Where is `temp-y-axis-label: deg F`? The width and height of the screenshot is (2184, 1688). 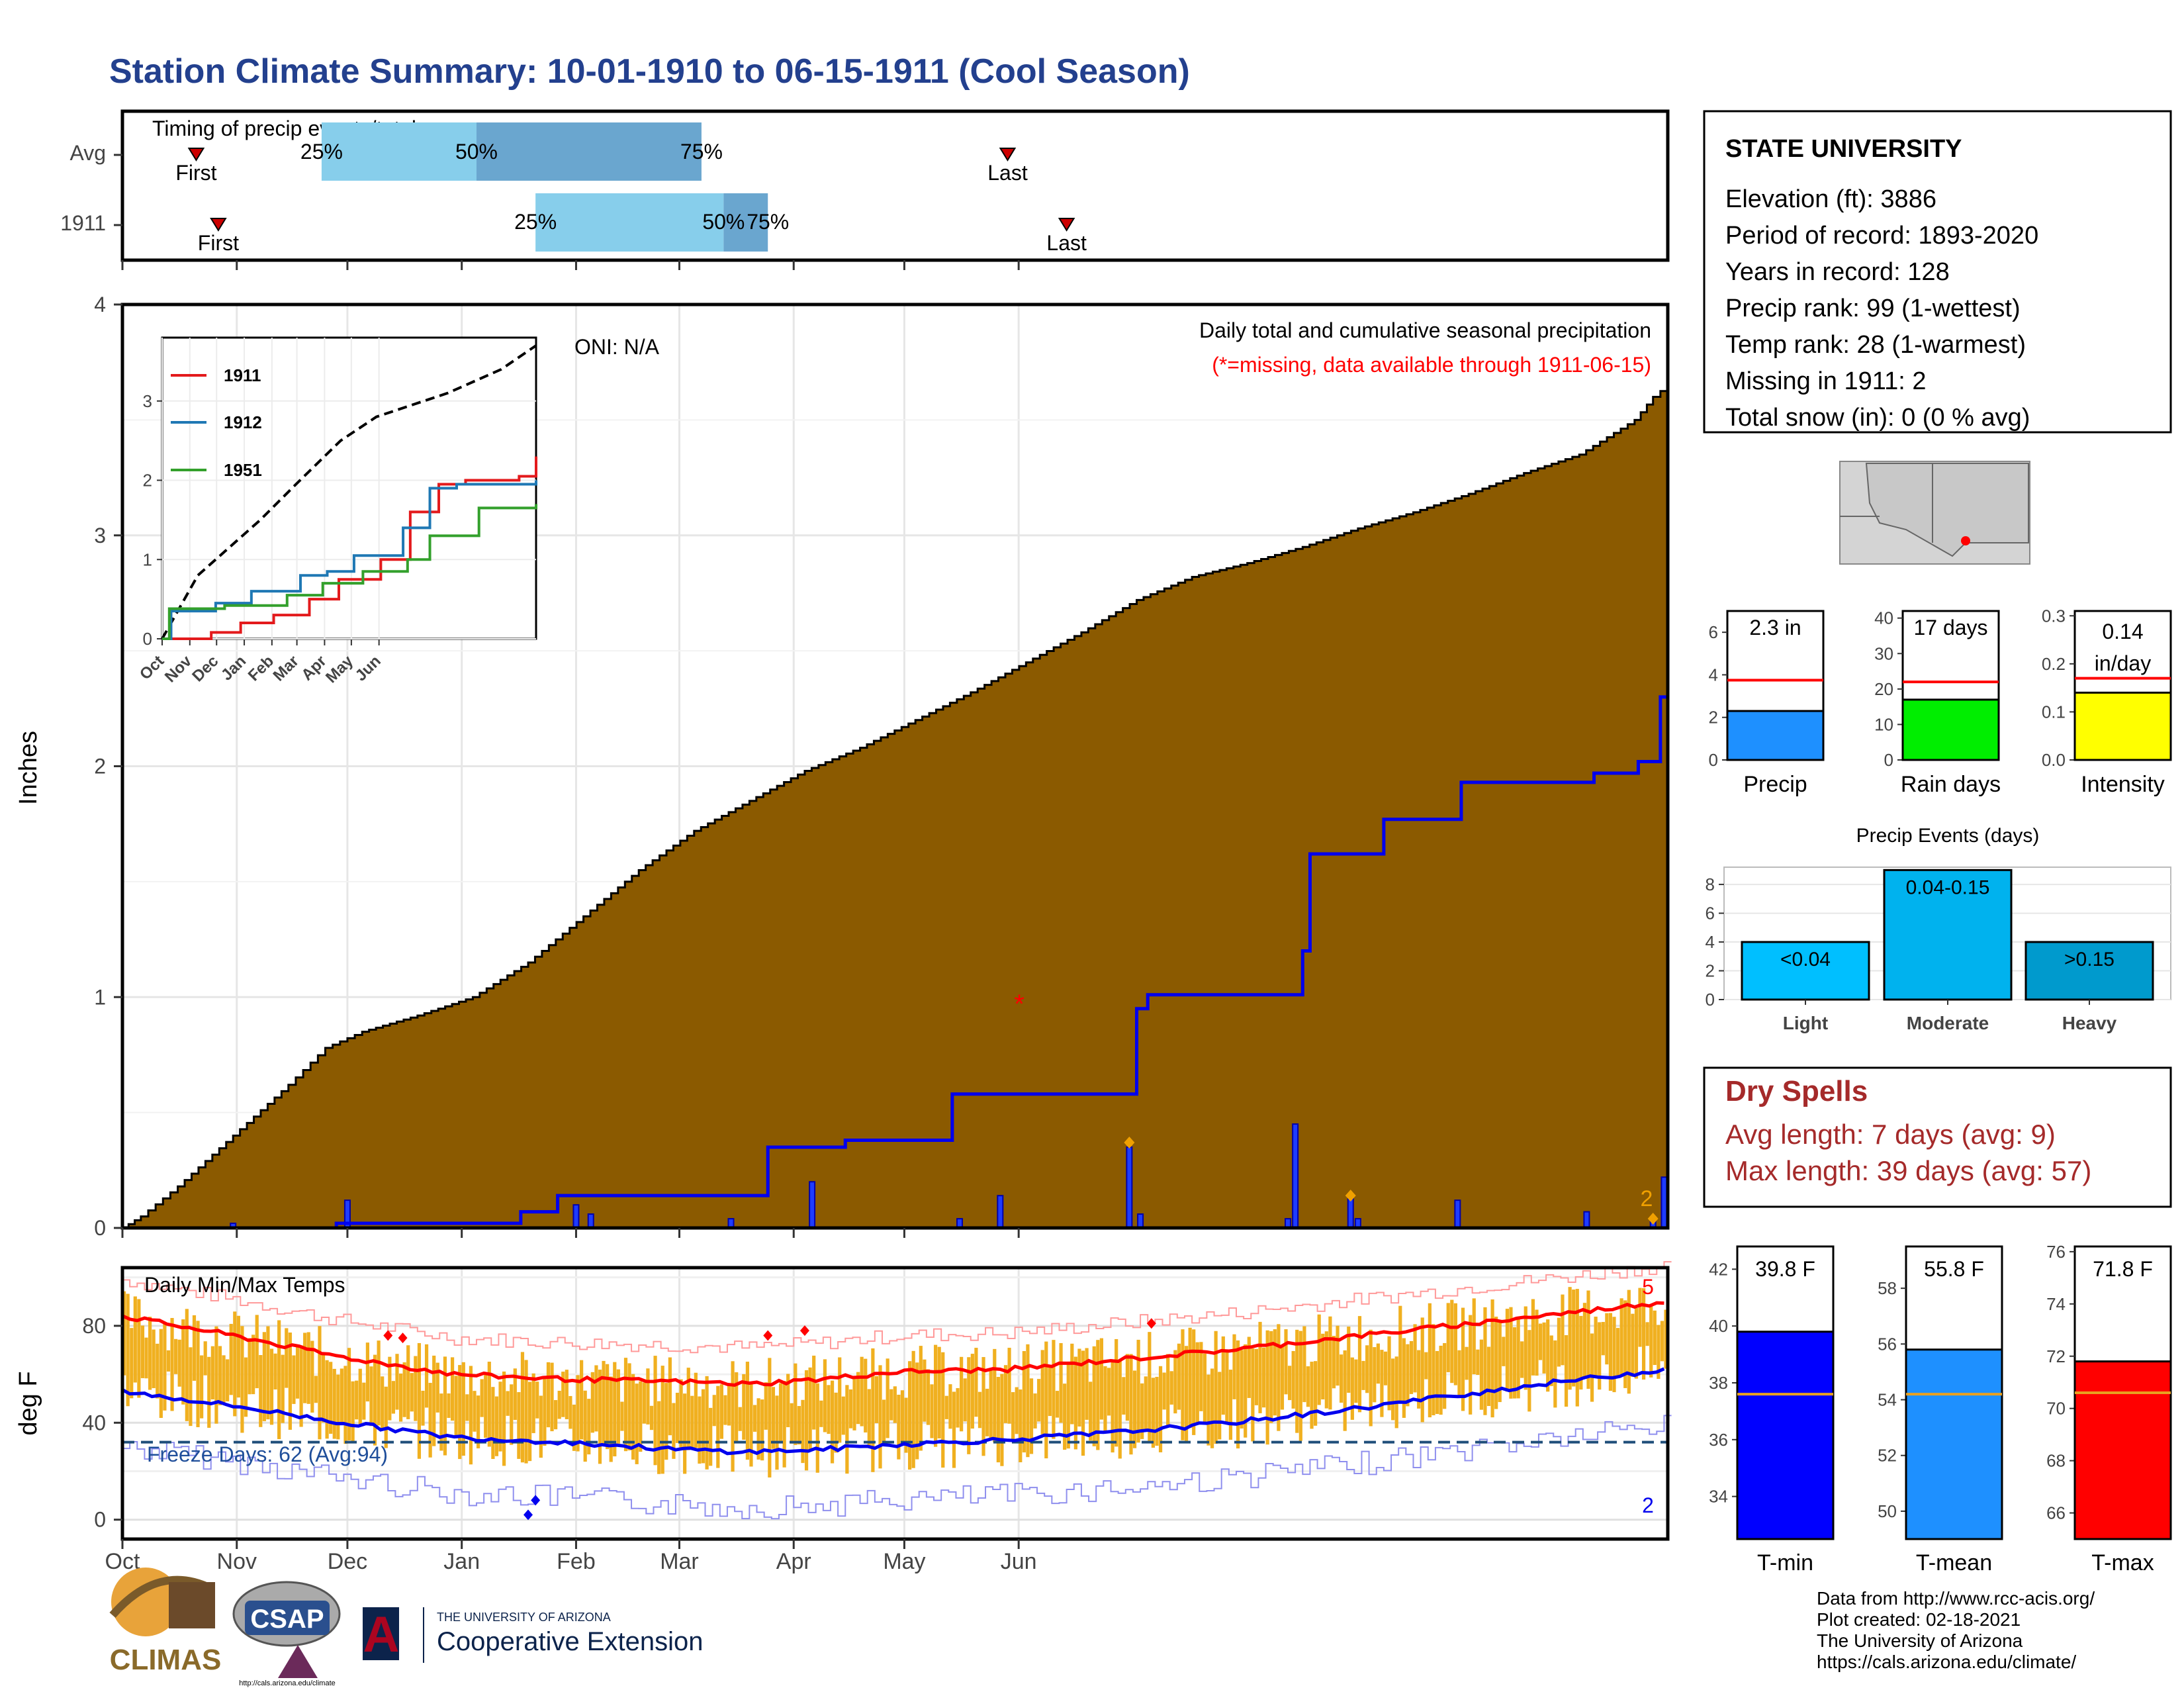 temp-y-axis-label: deg F is located at coordinates (28, 1403).